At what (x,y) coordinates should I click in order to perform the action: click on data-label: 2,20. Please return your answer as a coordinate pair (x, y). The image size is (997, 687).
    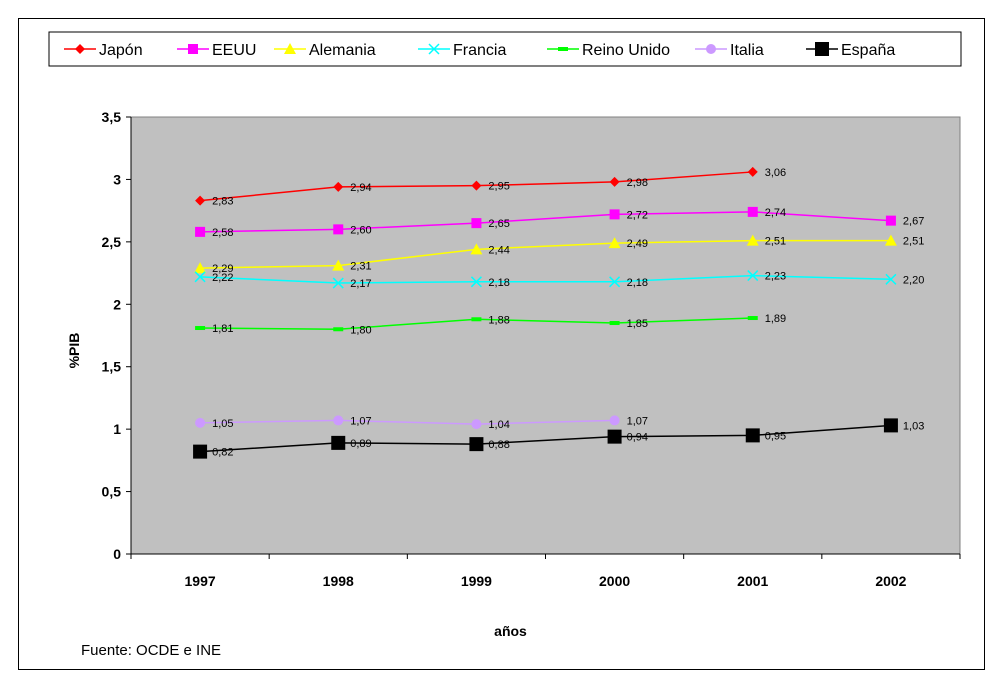
    Looking at the image, I should click on (913, 280).